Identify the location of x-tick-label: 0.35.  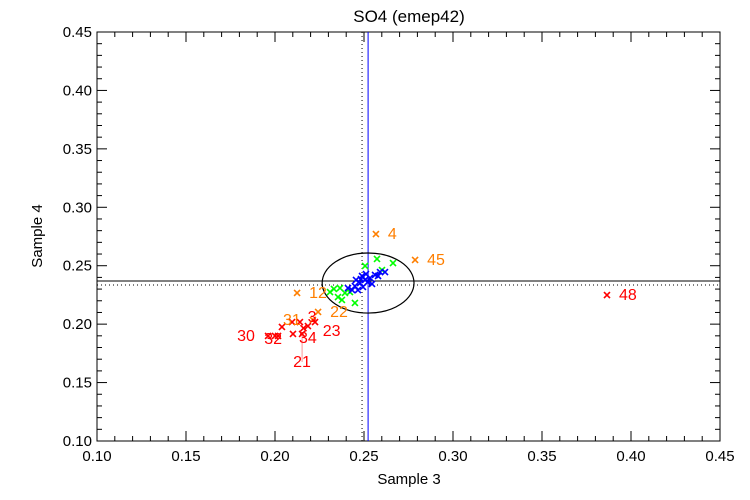
(541, 456).